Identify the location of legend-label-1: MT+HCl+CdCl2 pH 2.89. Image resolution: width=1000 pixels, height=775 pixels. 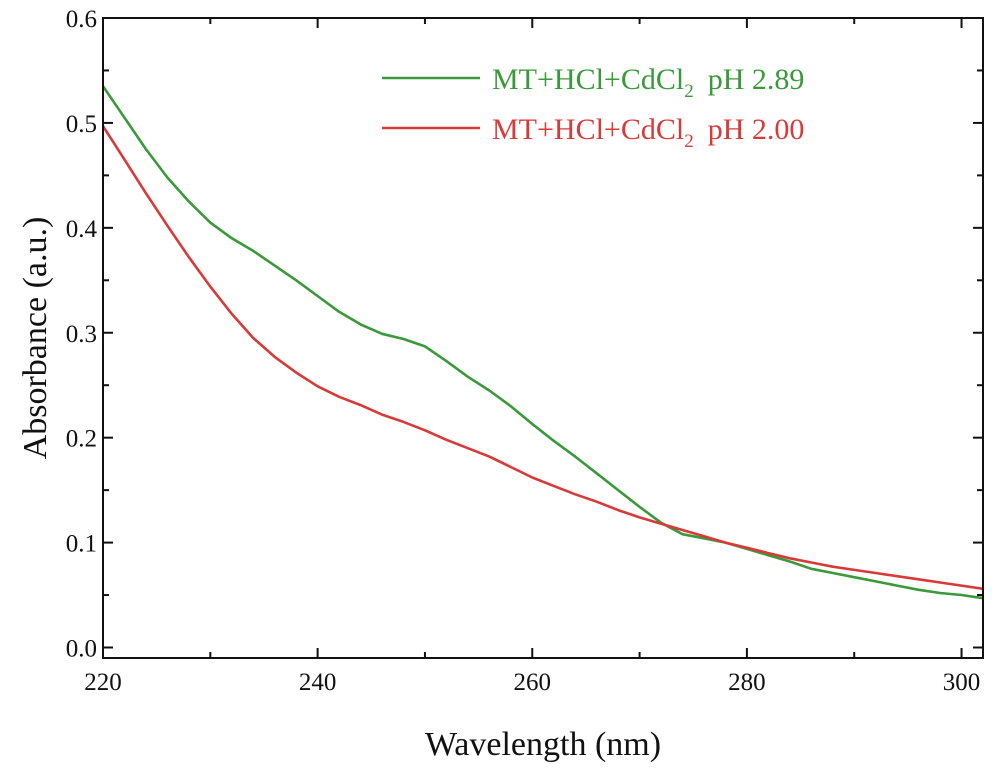
(648, 82).